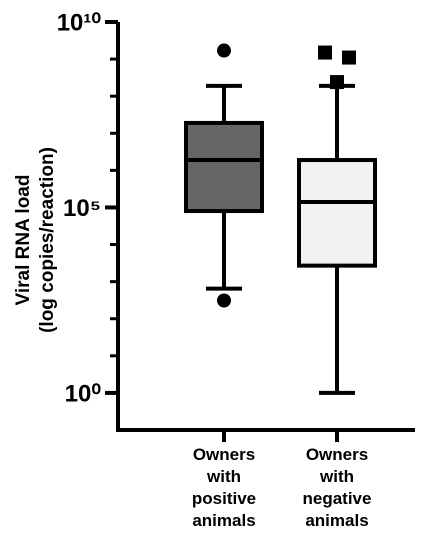 The width and height of the screenshot is (429, 550). Describe the element at coordinates (47, 240) in the screenshot. I see `y-label: (log copies/reaction)` at that location.